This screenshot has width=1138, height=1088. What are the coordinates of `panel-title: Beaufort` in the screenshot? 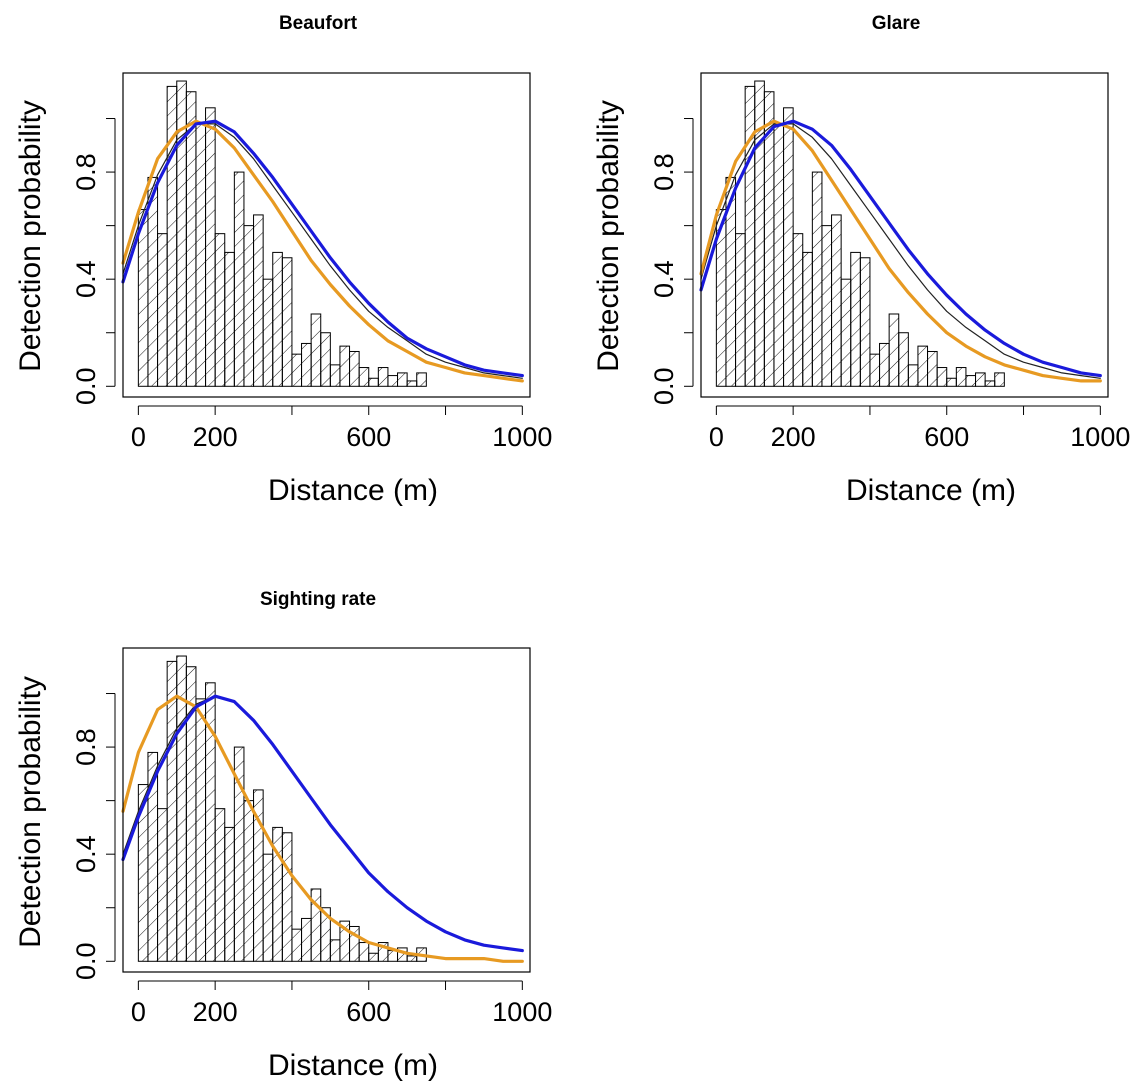 It's located at (318, 23).